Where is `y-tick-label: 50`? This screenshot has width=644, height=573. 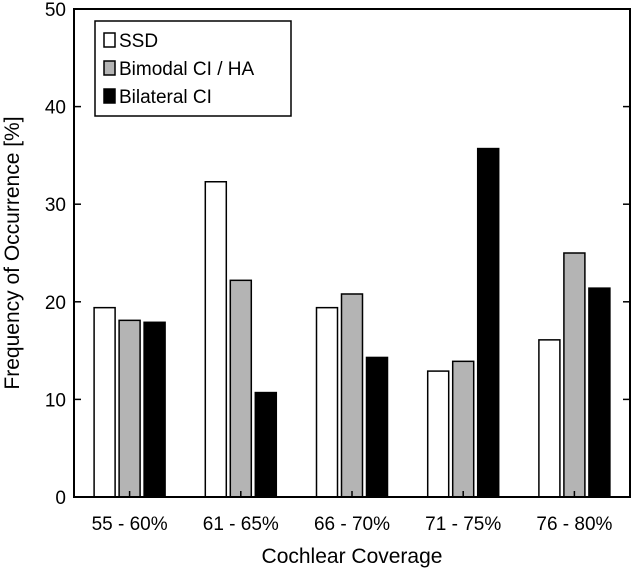 y-tick-label: 50 is located at coordinates (55, 10).